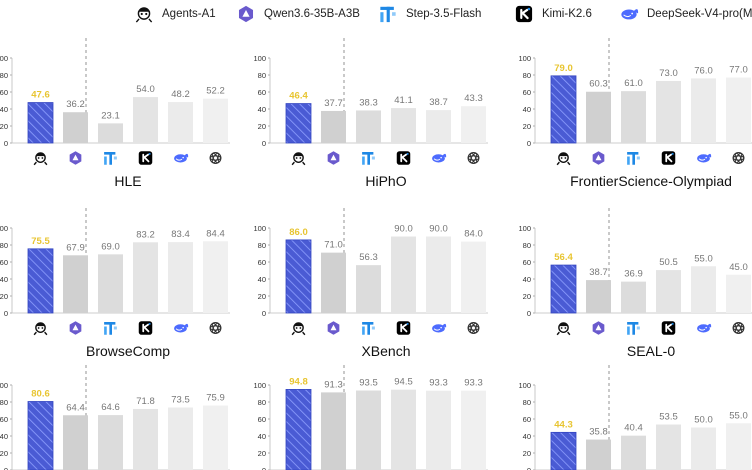 This screenshot has width=752, height=470. What do you see at coordinates (189, 14) in the screenshot?
I see `legend-label: Agents-A1` at bounding box center [189, 14].